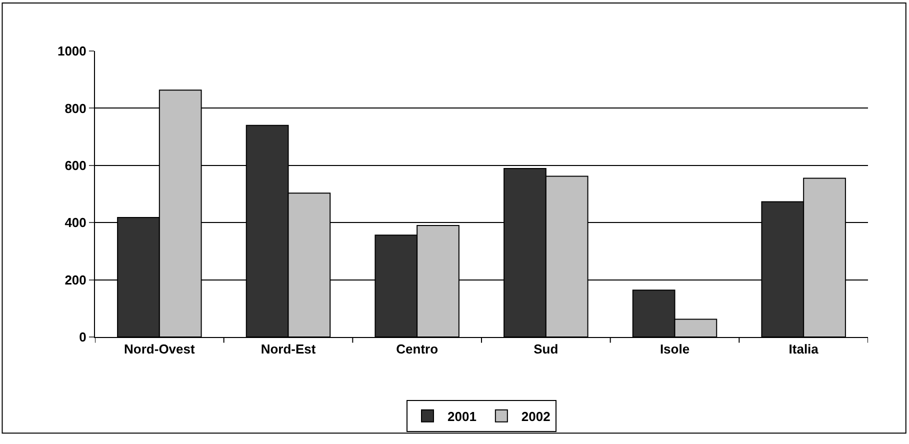 The width and height of the screenshot is (909, 444). Describe the element at coordinates (82, 337) in the screenshot. I see `y-tick-label: 0` at that location.